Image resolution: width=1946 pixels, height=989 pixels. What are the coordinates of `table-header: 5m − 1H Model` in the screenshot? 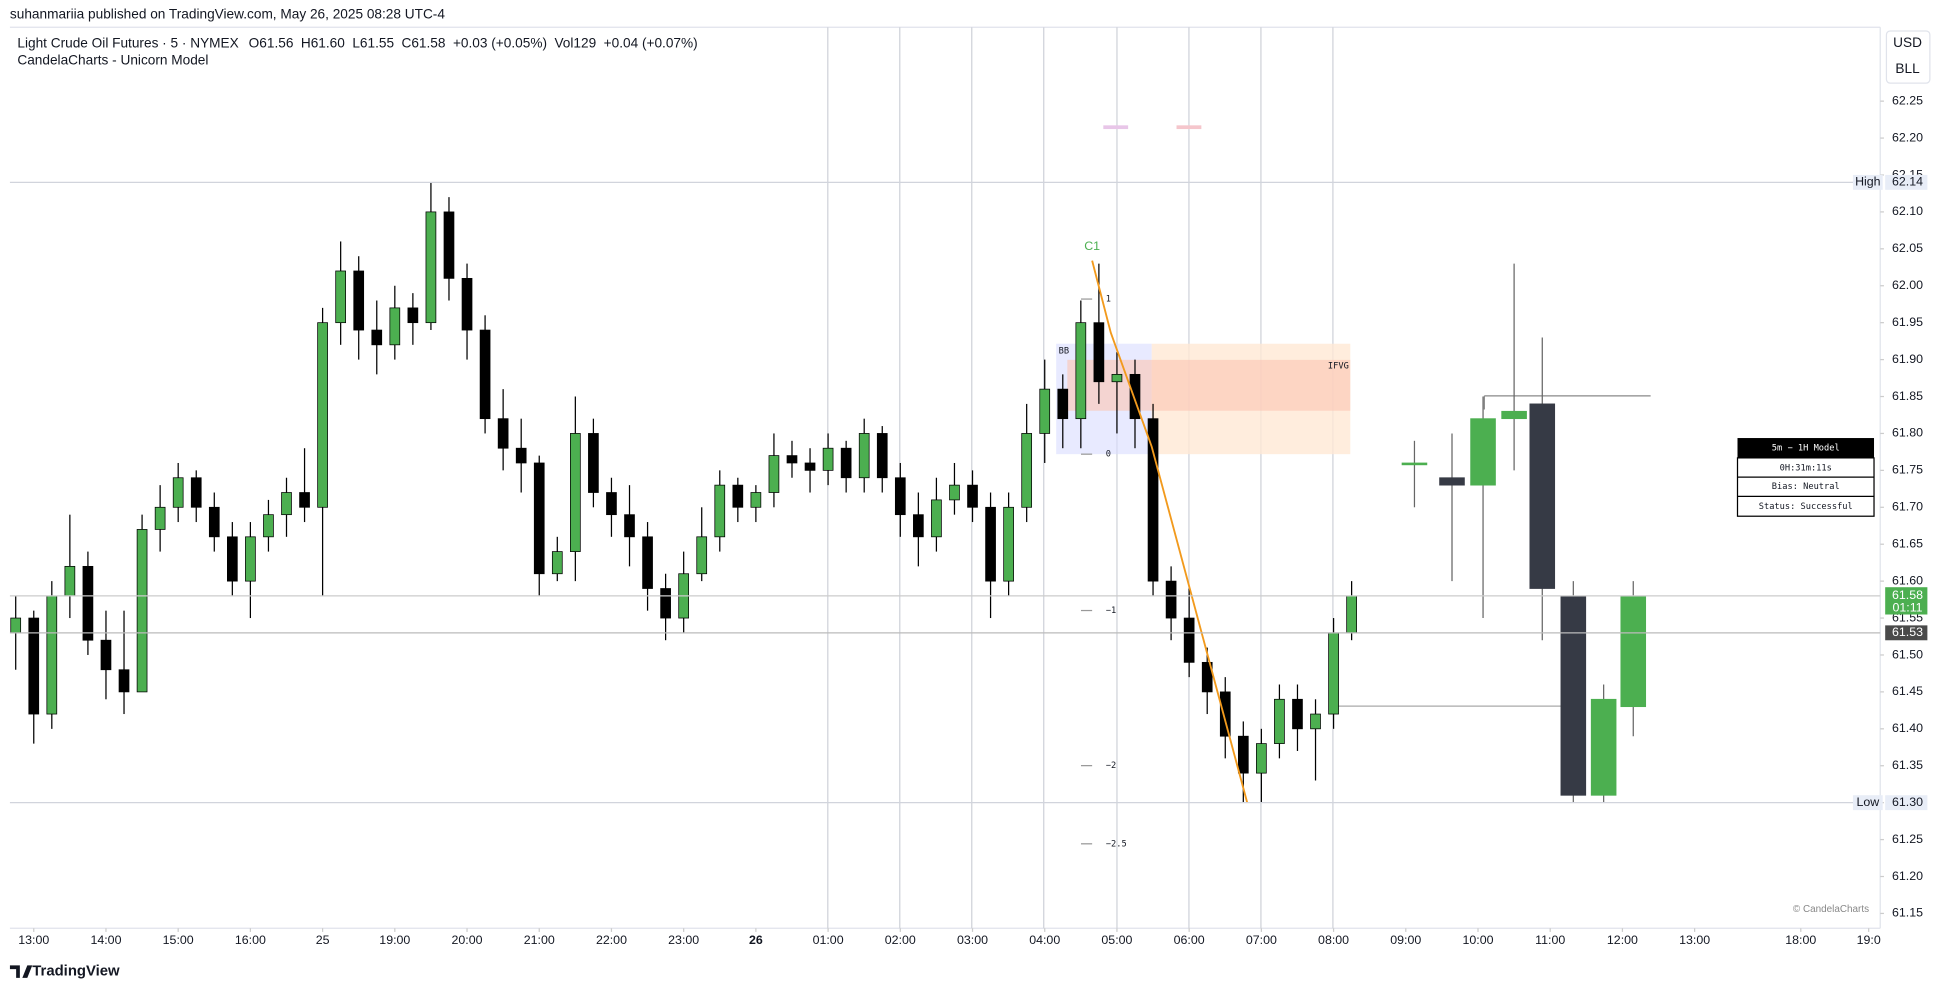 It's located at (1806, 448).